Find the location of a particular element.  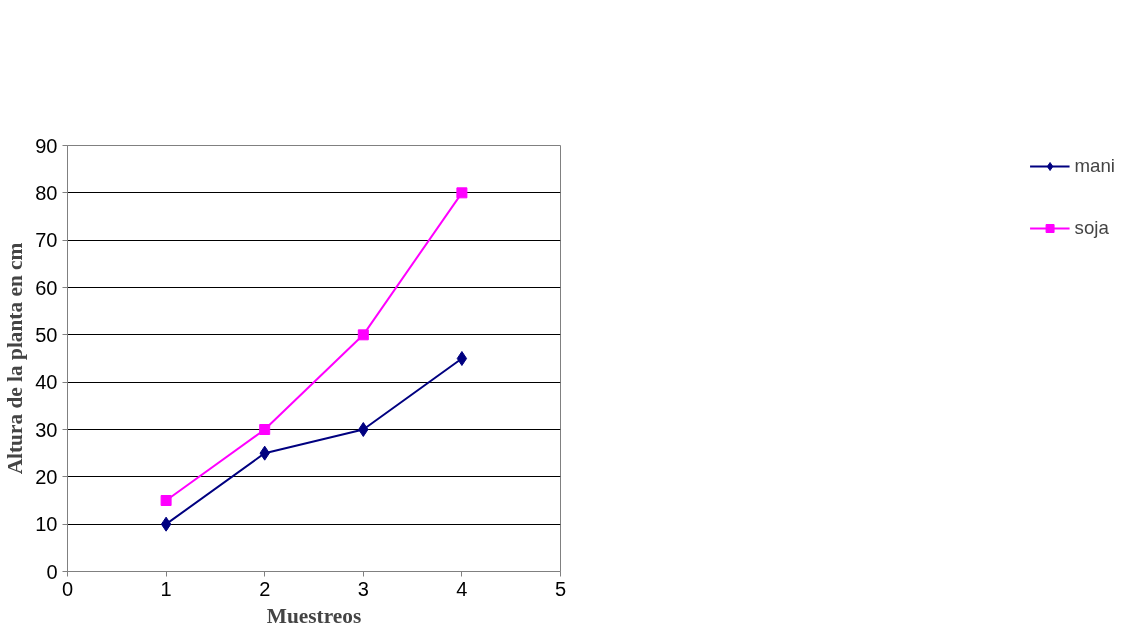

y-tick-label: 90 is located at coordinates (46, 145).